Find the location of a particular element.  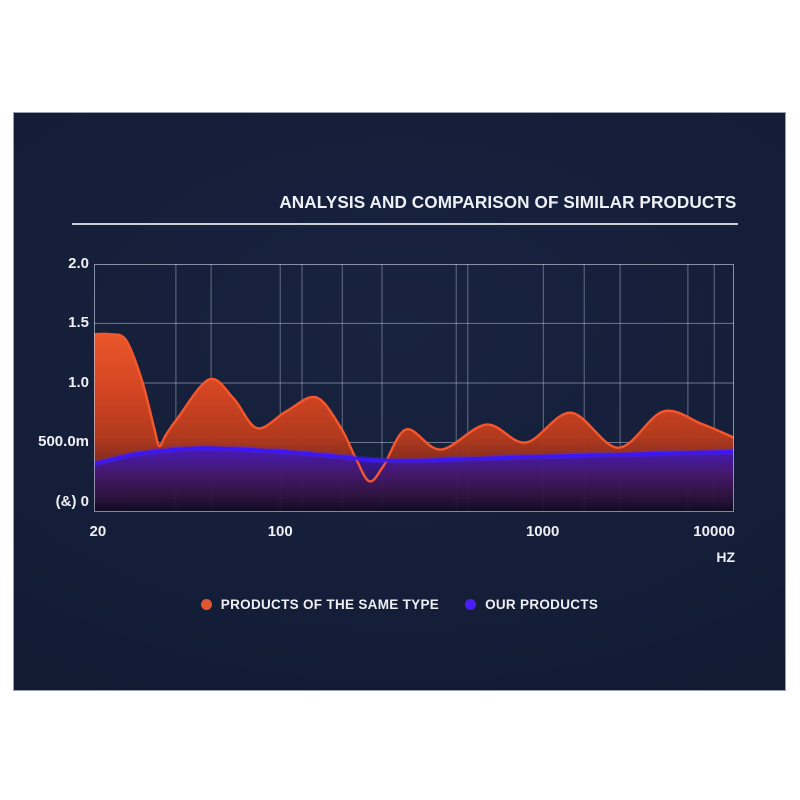

y-tick-label: 1.5 is located at coordinates (78, 323).